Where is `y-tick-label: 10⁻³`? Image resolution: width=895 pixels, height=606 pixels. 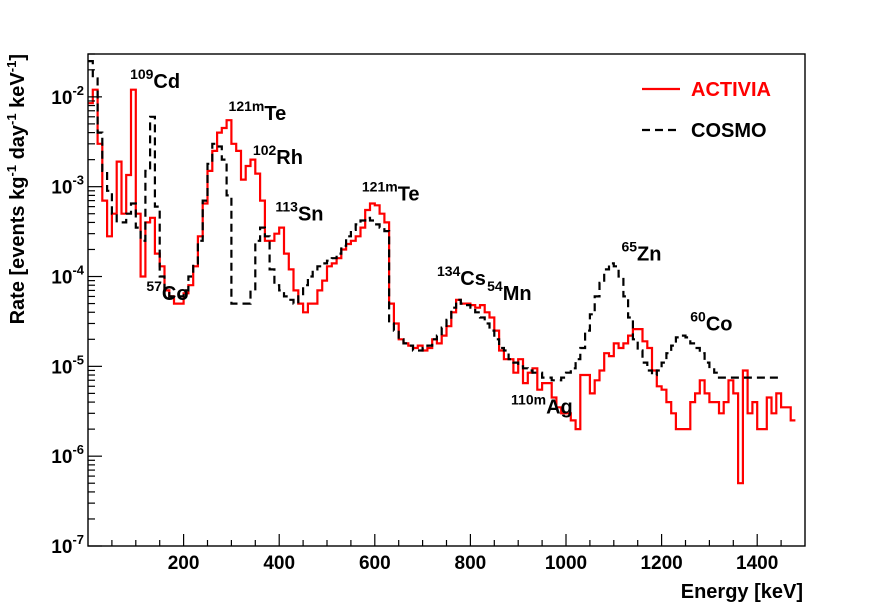
y-tick-label: 10⁻³ is located at coordinates (67, 186).